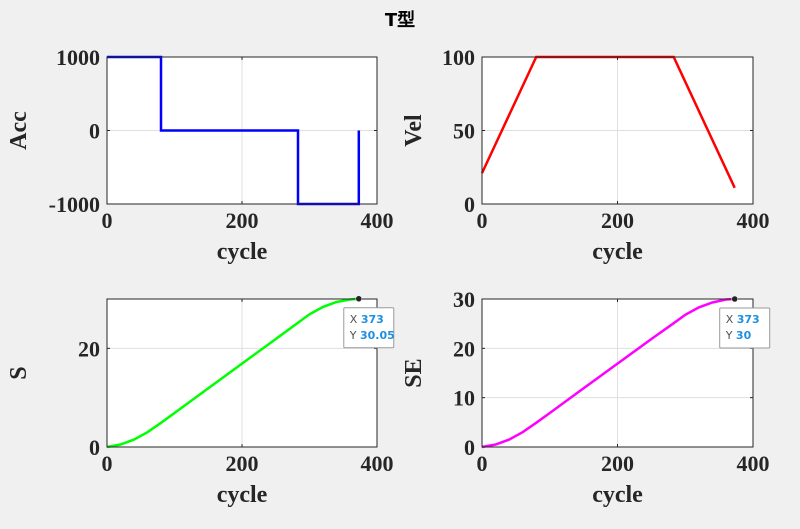  I want to click on y-axis-label: Vel, so click(414, 130).